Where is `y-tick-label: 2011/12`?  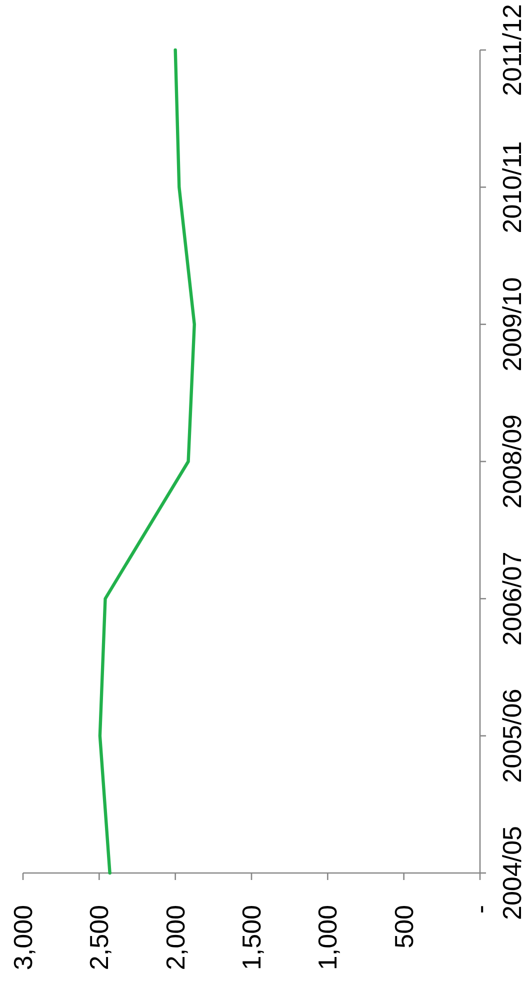 y-tick-label: 2011/12 is located at coordinates (511, 50).